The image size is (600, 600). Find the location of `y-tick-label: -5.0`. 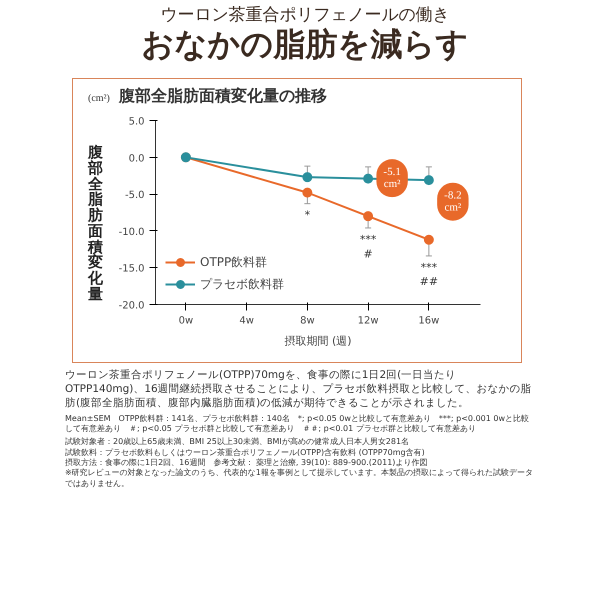

y-tick-label: -5.0 is located at coordinates (134, 196).